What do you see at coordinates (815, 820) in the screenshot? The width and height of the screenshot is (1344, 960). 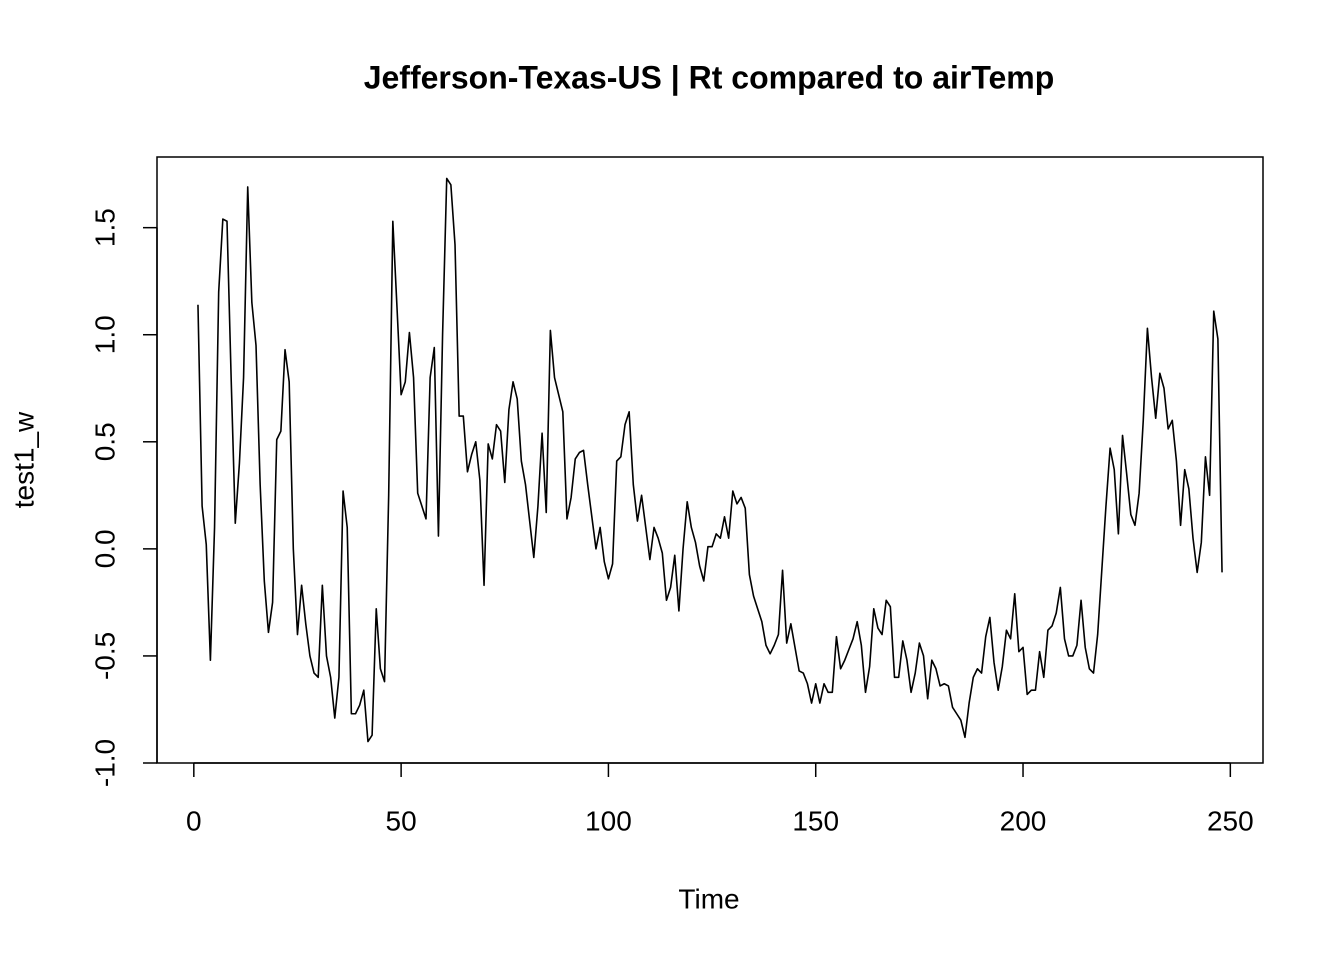 I see `x-tick-label: 150` at bounding box center [815, 820].